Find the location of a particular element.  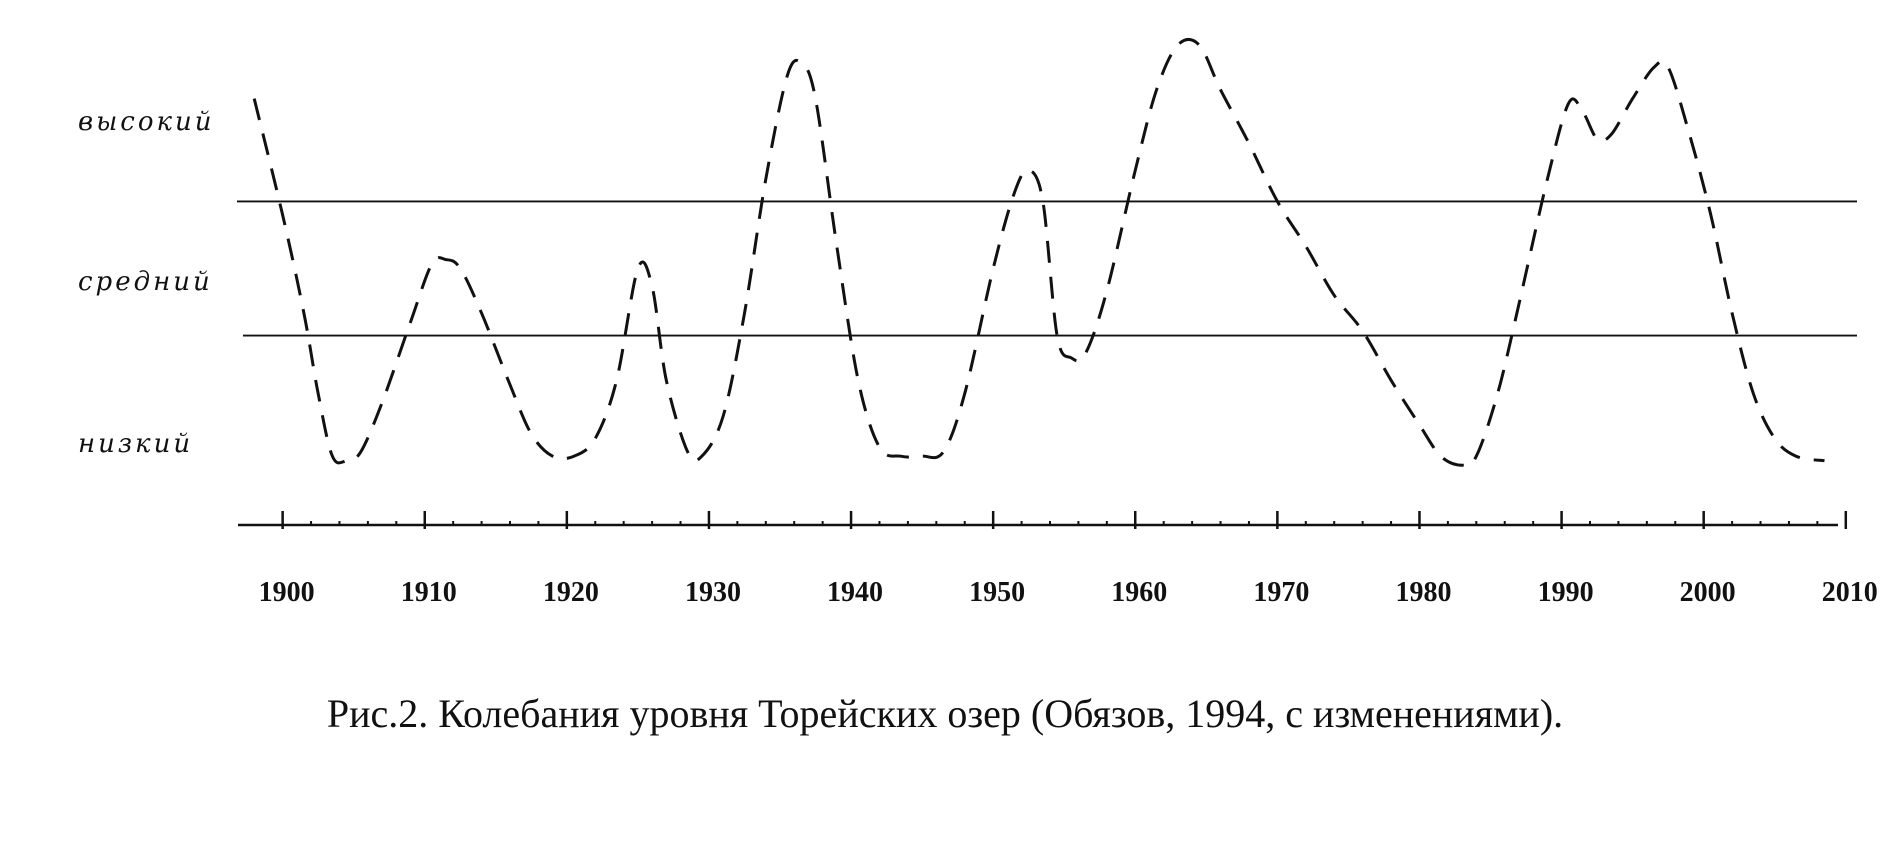

x-tick-label: 1930 is located at coordinates (713, 592).